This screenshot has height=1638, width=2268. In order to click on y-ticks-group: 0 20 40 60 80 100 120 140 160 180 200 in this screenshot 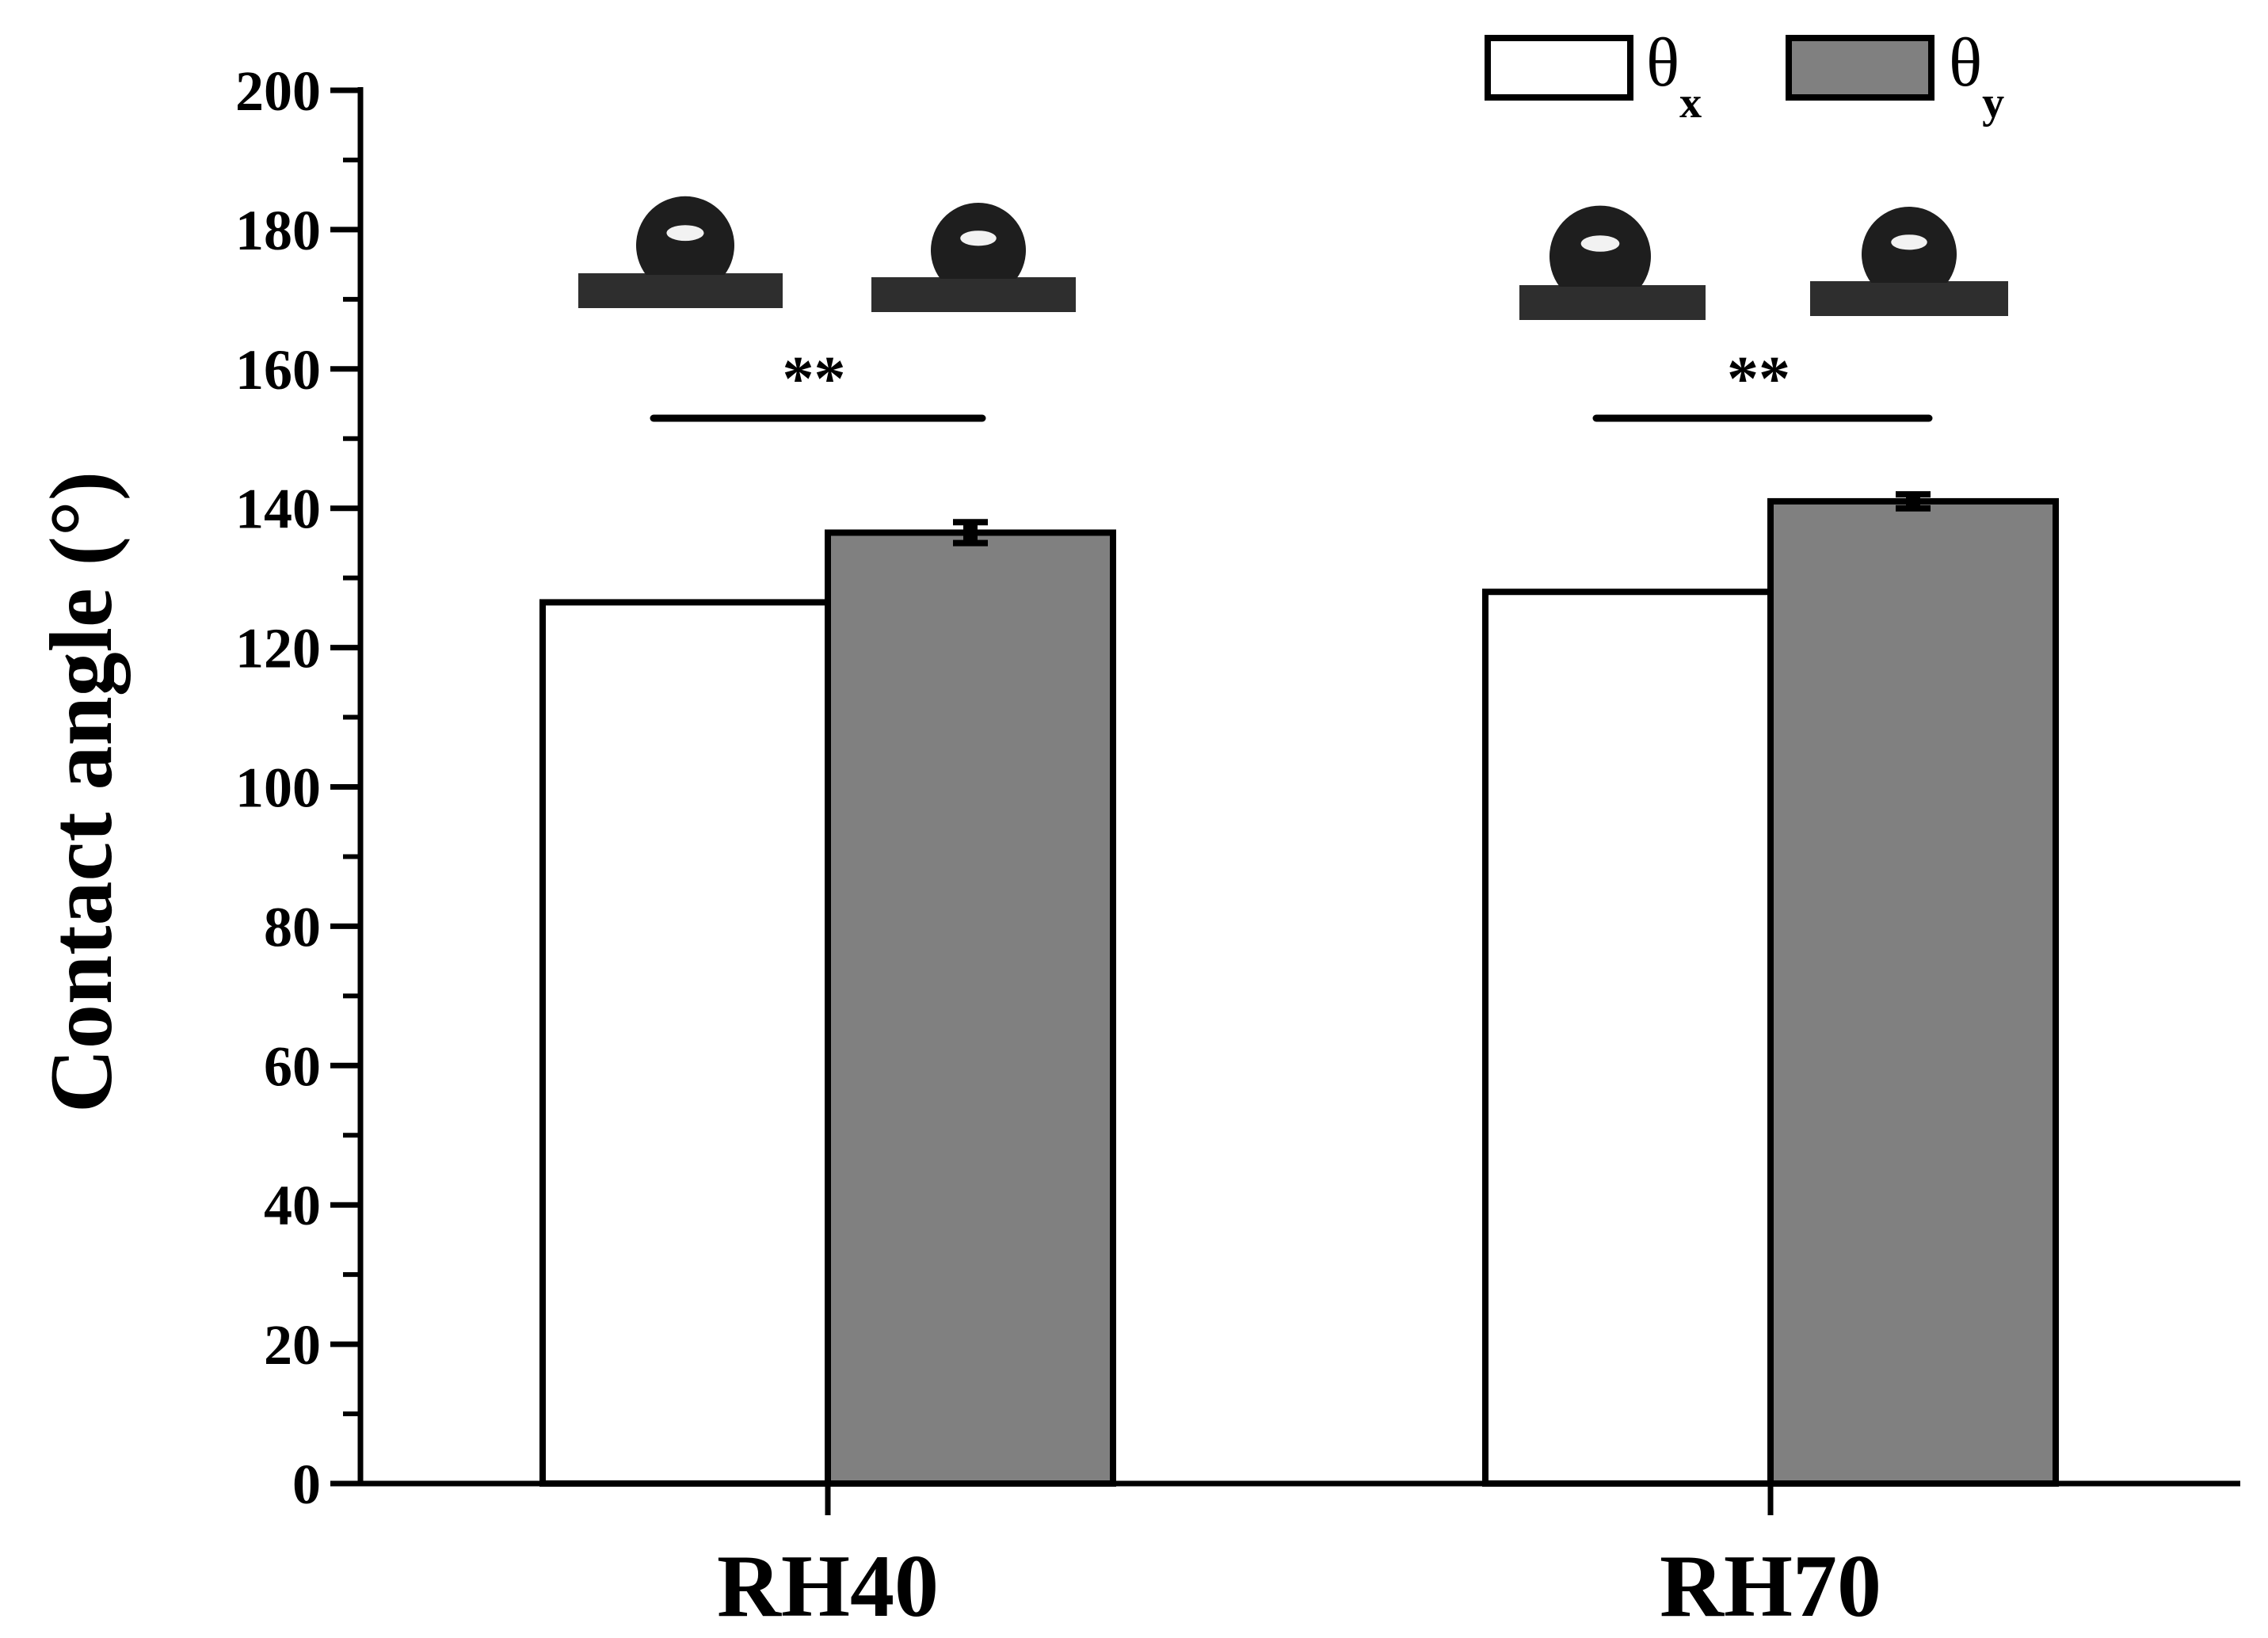, I will do `click(297, 787)`.